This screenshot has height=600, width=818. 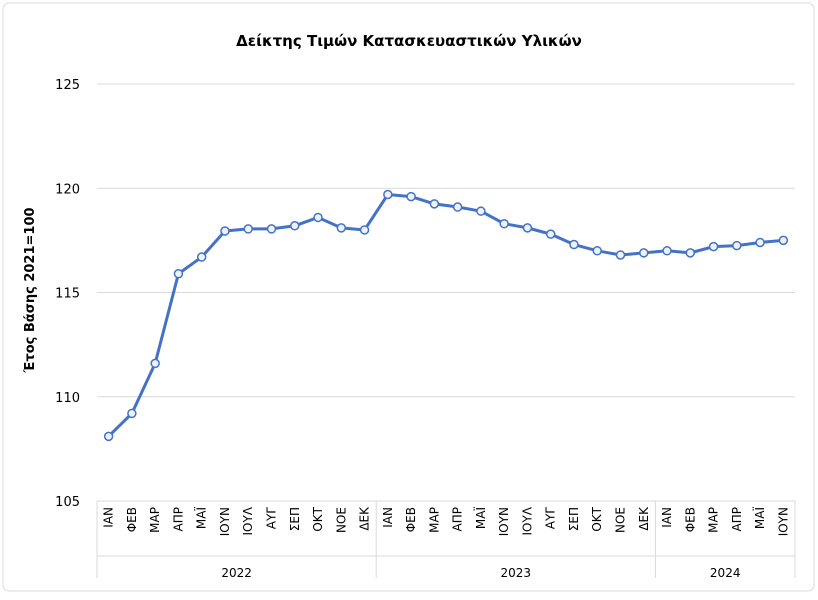 I want to click on y-tick-label: 115, so click(x=67, y=294).